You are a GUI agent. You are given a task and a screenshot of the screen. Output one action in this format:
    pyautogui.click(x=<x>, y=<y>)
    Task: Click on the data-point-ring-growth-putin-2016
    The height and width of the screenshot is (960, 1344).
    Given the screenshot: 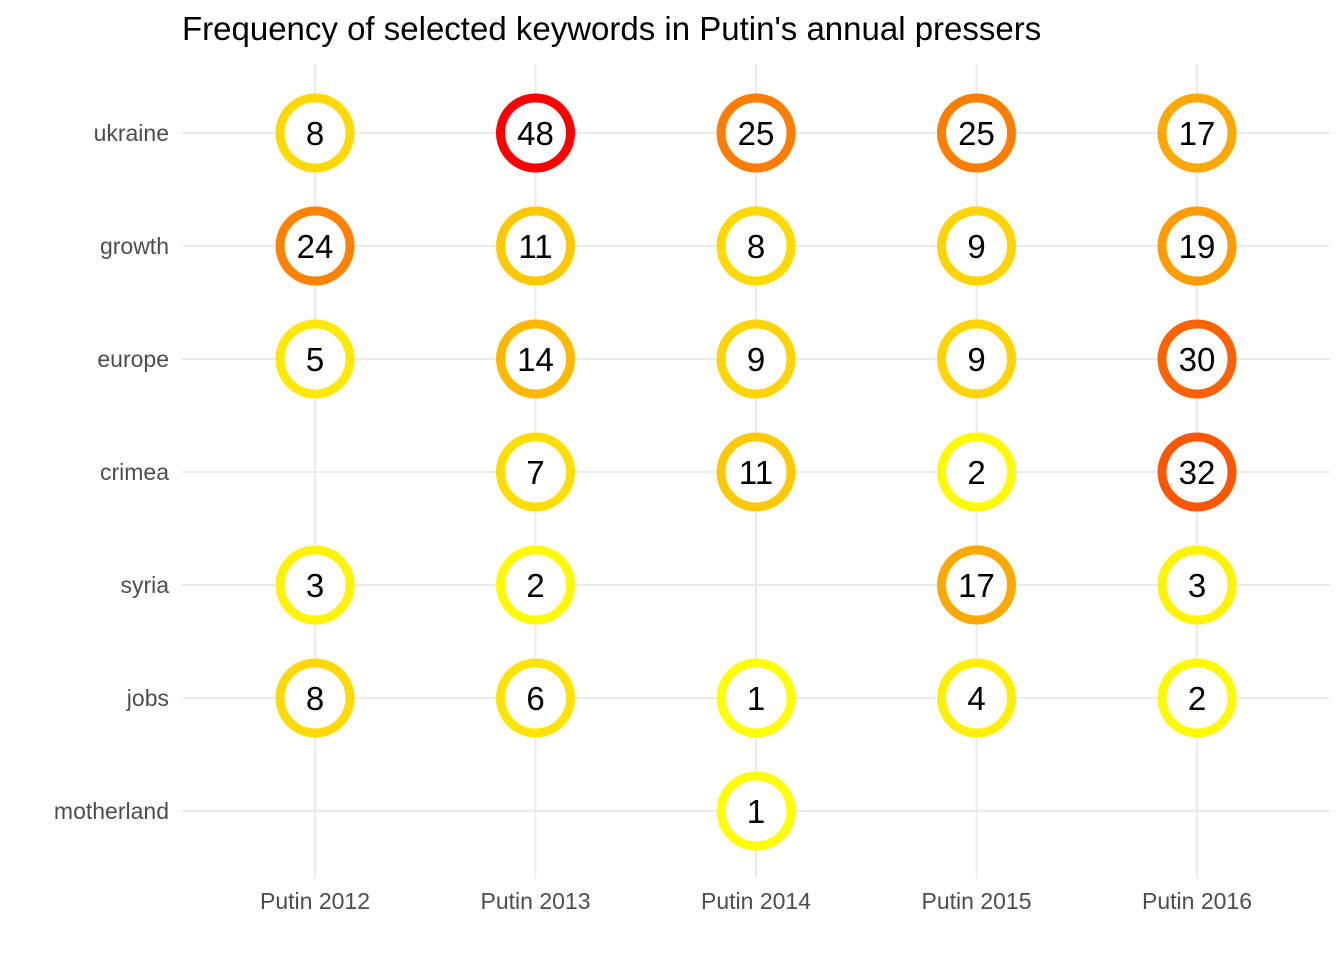 What is the action you would take?
    pyautogui.click(x=1197, y=246)
    